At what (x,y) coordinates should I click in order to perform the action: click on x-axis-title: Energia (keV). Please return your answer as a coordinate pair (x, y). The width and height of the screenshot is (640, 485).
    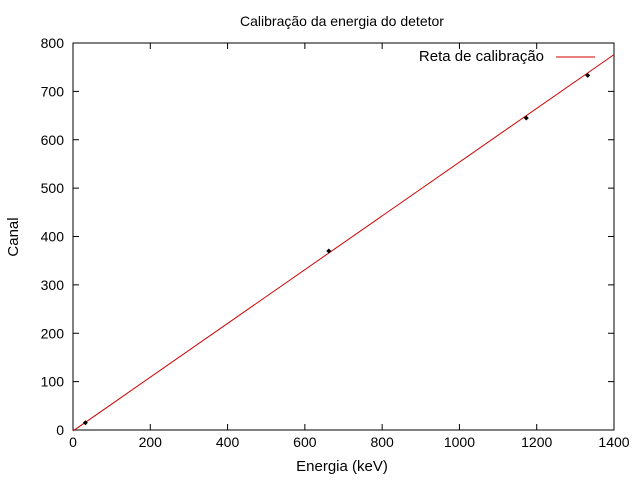
    Looking at the image, I should click on (342, 466).